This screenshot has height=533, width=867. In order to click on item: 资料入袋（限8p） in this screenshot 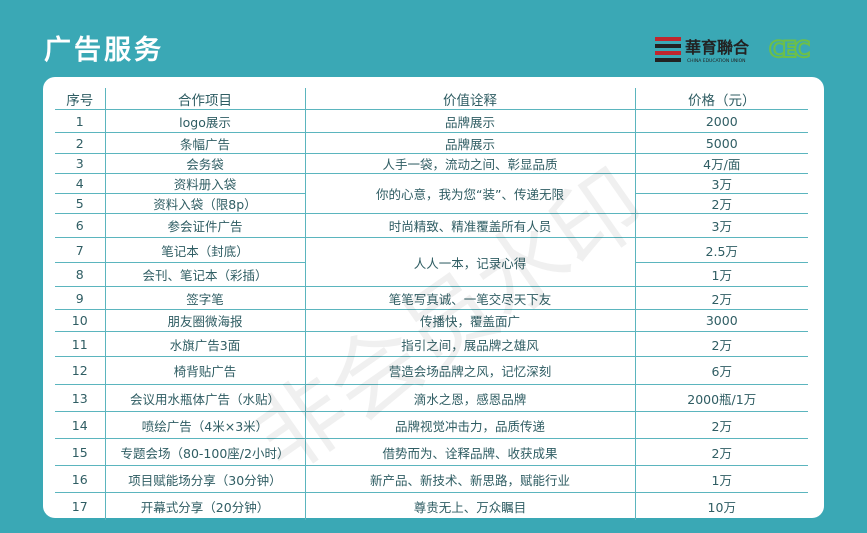, I will do `click(205, 203)`.